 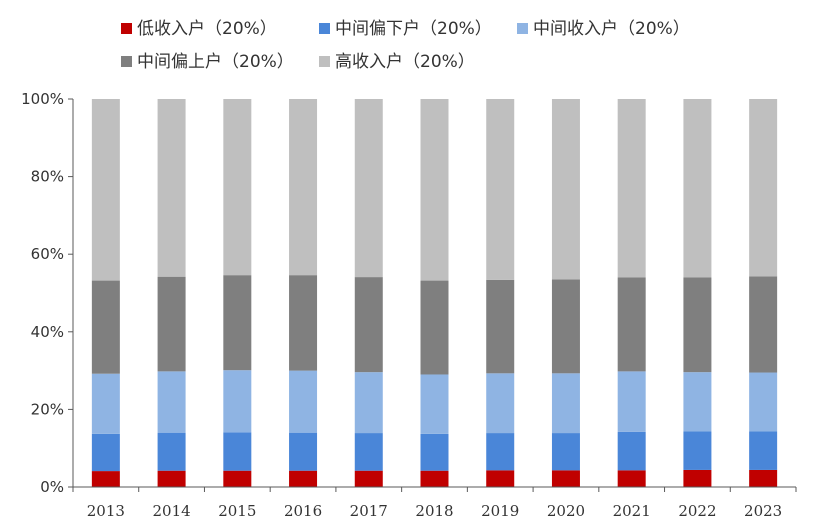 I want to click on legend-label-2: 中间收入户（20%）, so click(x=611, y=29).